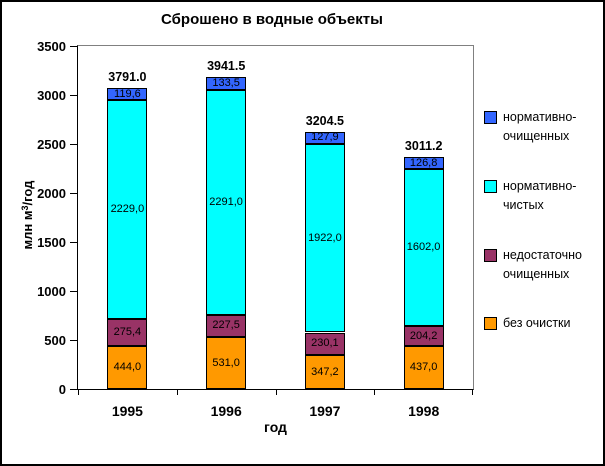  I want to click on bar-total-label: 3204.5, so click(325, 120).